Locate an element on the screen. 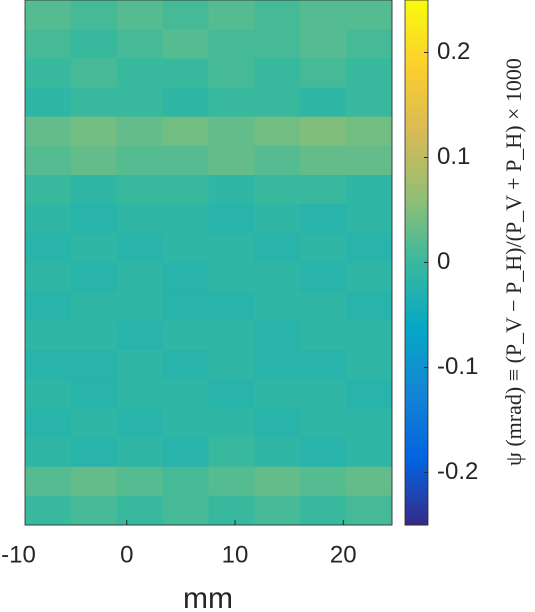 The width and height of the screenshot is (535, 612). x-tick-label: 20 is located at coordinates (343, 554).